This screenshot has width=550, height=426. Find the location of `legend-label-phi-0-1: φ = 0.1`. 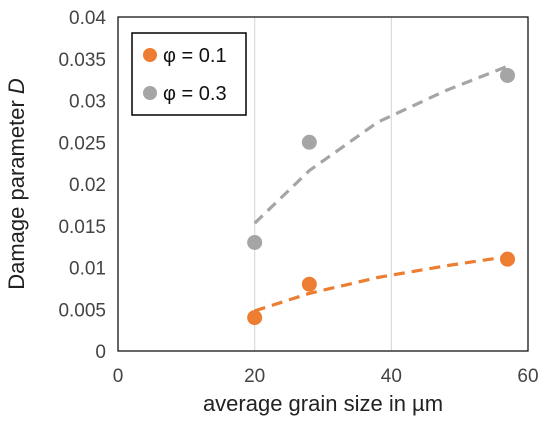

legend-label-phi-0-1: φ = 0.1 is located at coordinates (195, 56).